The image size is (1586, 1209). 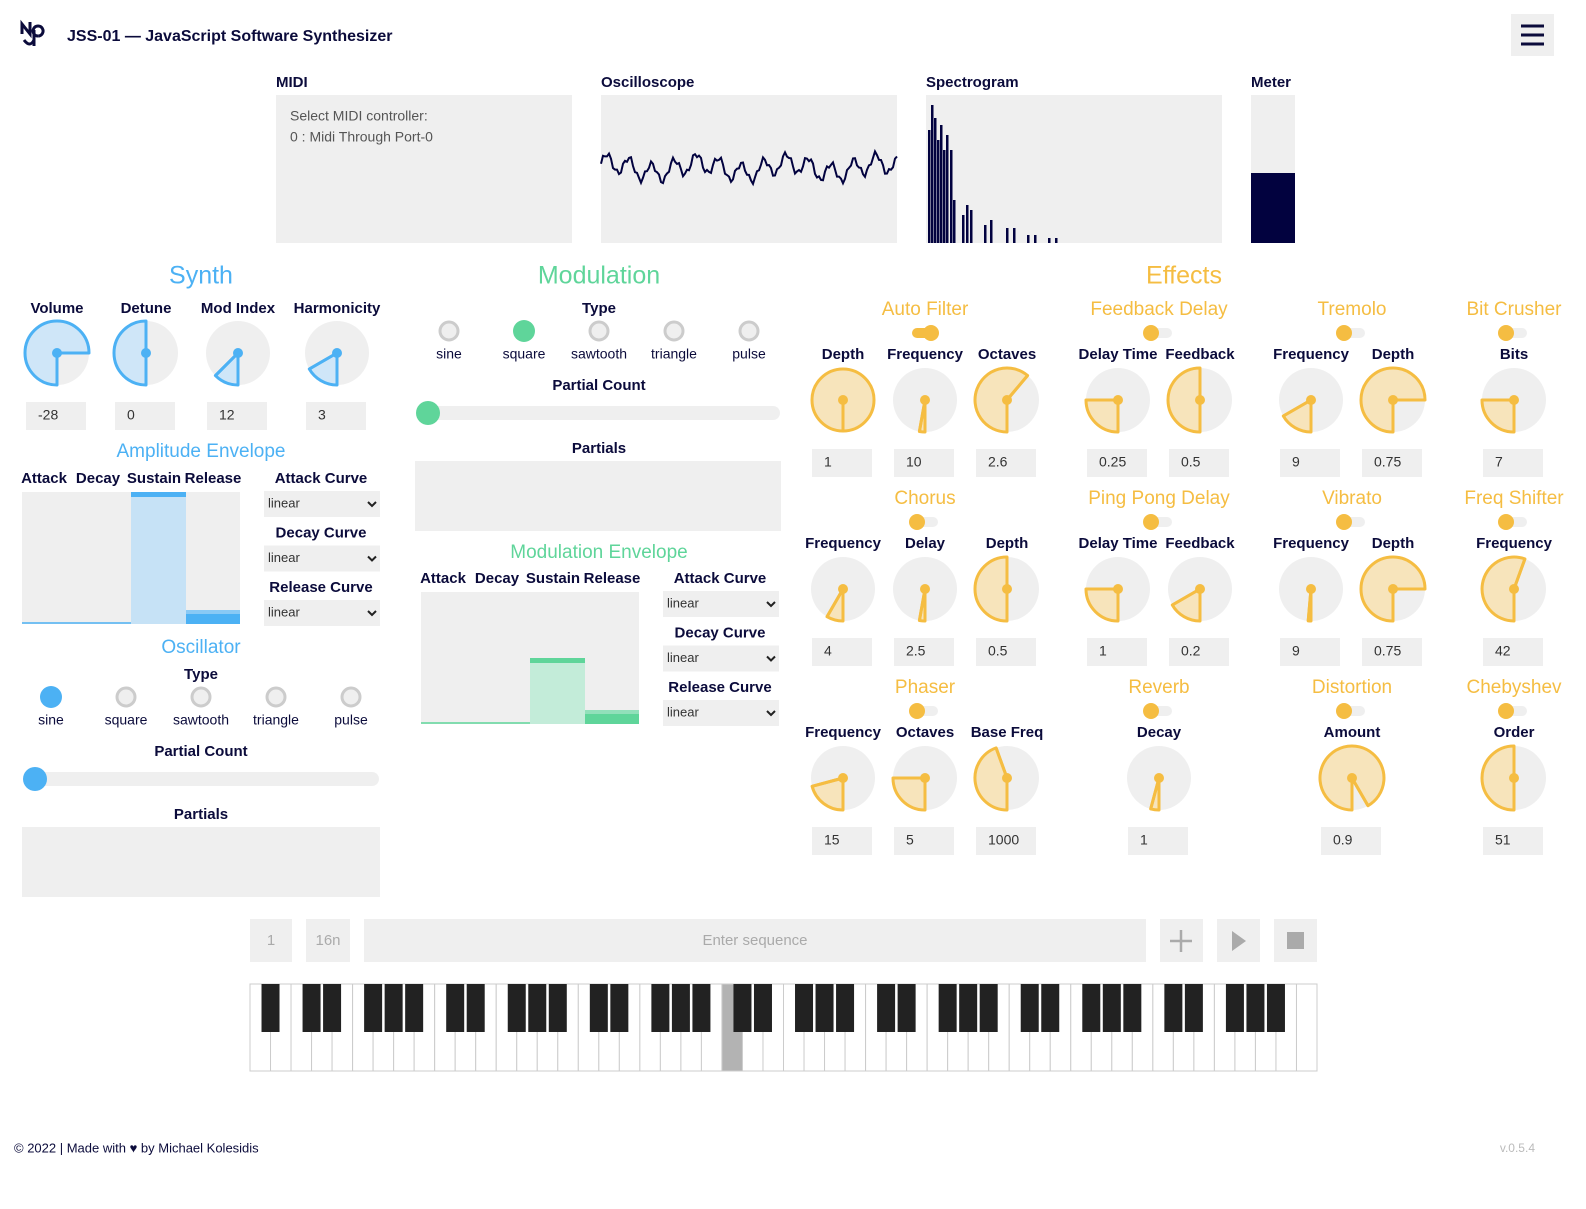 What do you see at coordinates (328, 940) in the screenshot?
I see `note-input` at bounding box center [328, 940].